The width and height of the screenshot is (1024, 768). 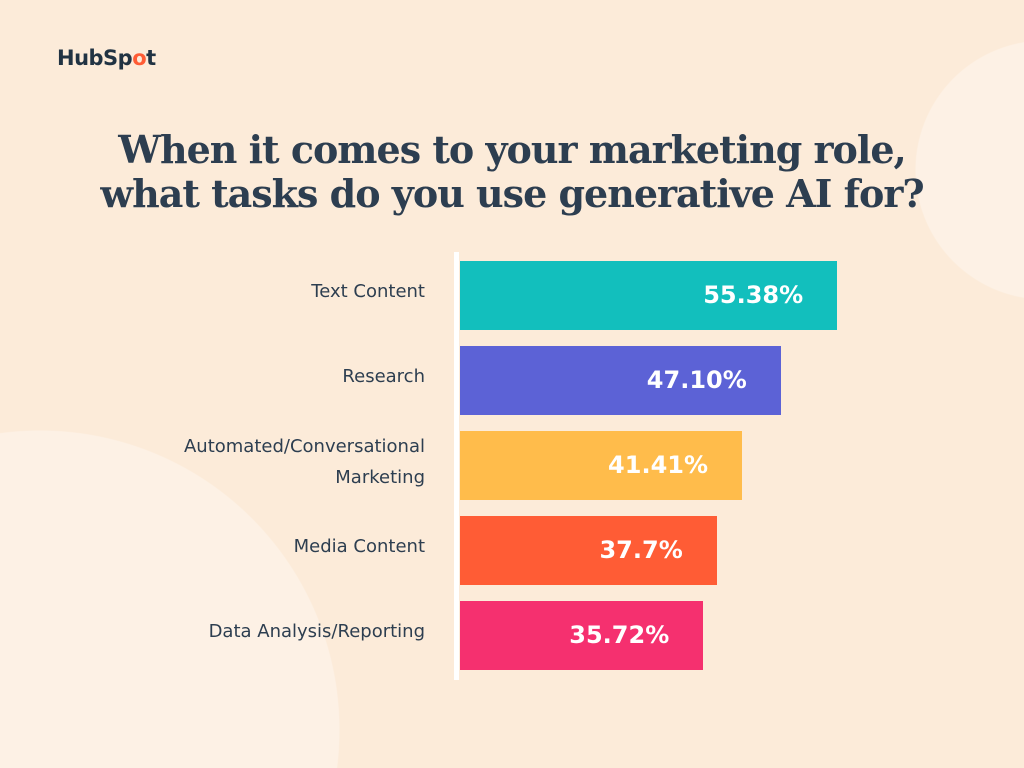 What do you see at coordinates (304, 461) in the screenshot?
I see `category-label: Automated/Conversational Marketing` at bounding box center [304, 461].